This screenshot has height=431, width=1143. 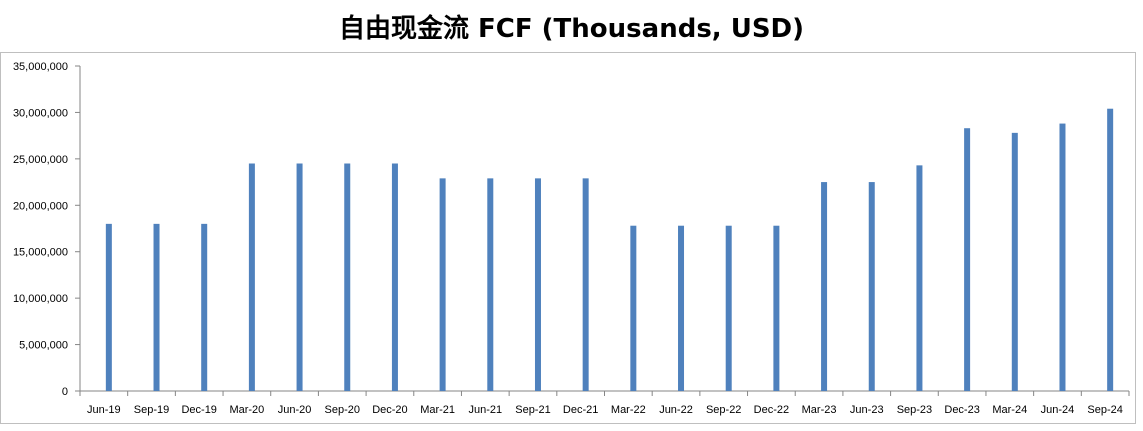 What do you see at coordinates (1104, 410) in the screenshot?
I see `x-tick-label: Sep-24` at bounding box center [1104, 410].